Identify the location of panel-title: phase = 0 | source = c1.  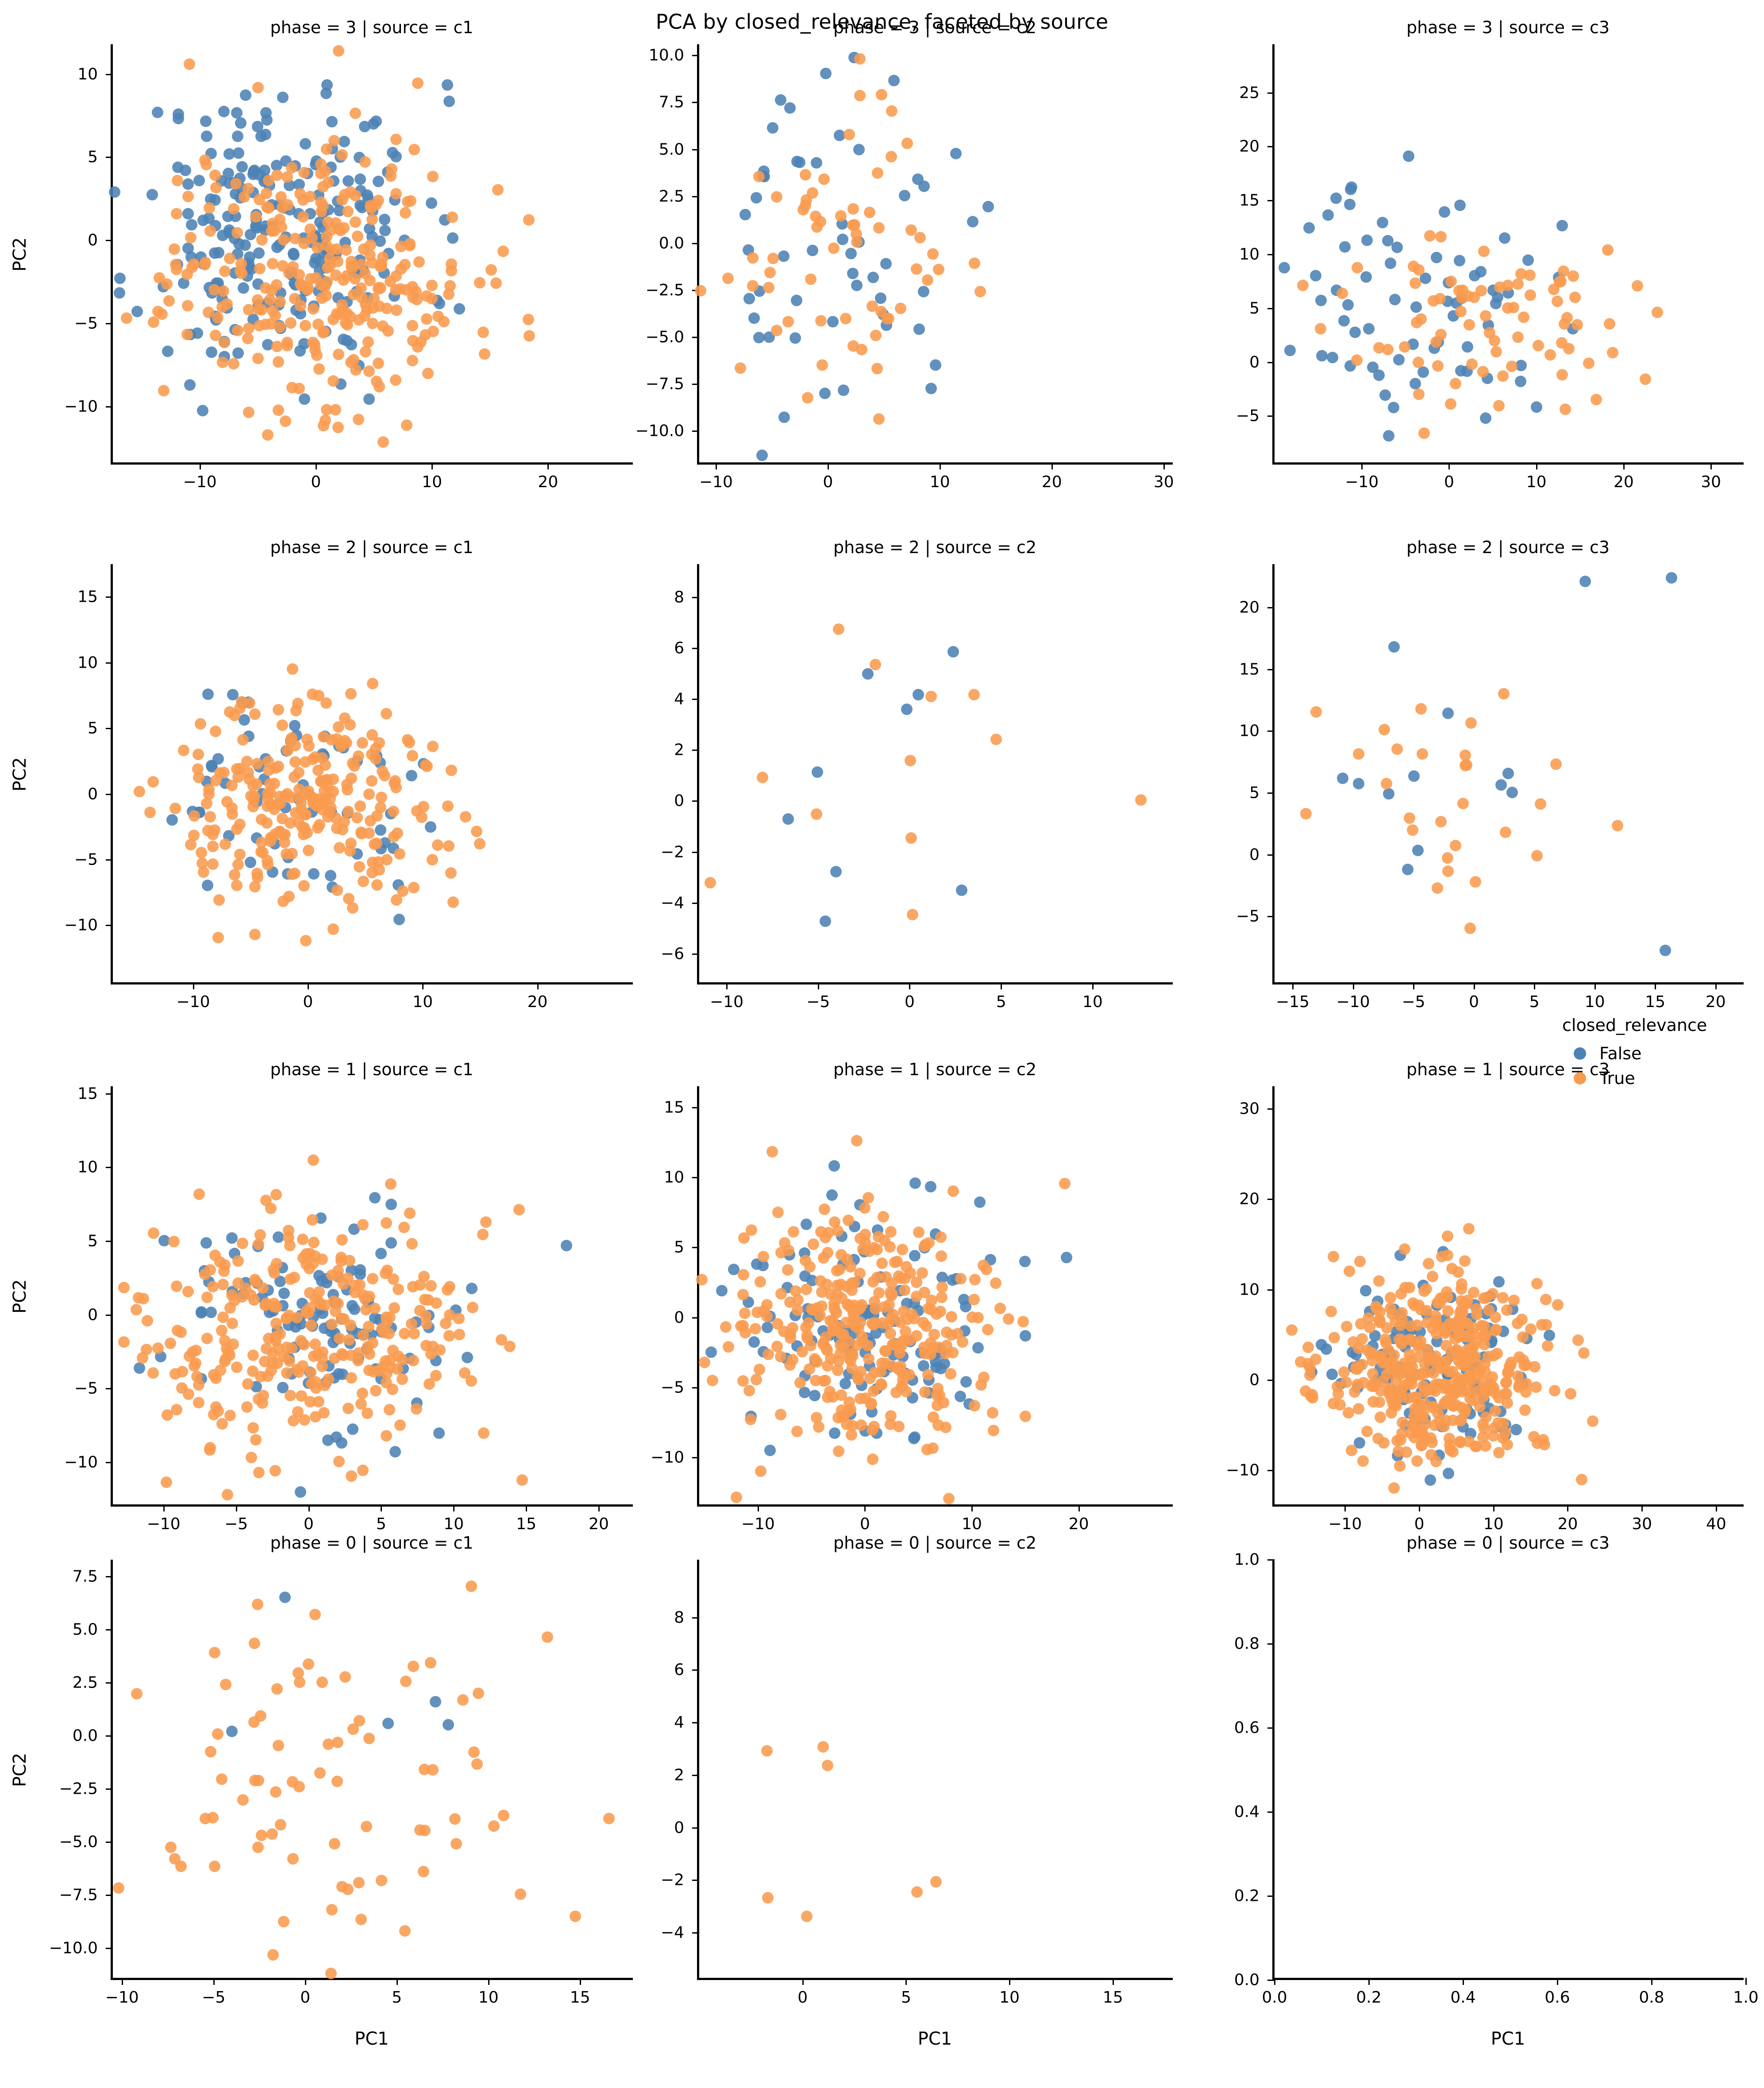
(372, 1543).